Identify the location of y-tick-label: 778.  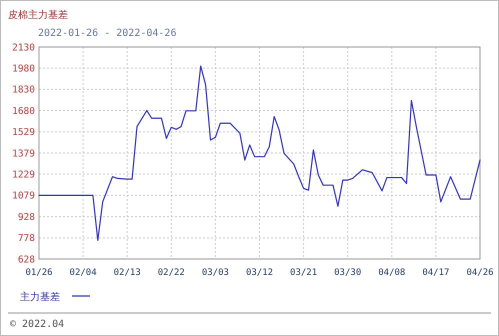
(27, 238).